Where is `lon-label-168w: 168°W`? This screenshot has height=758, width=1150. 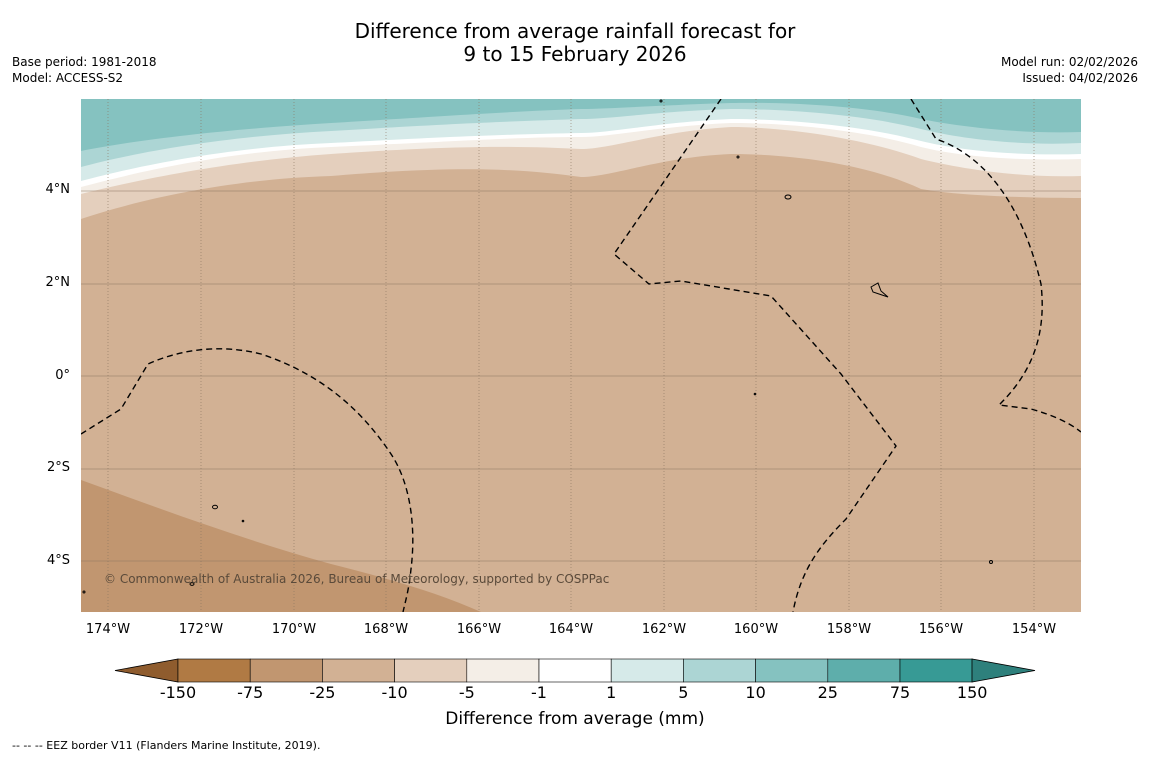 lon-label-168w: 168°W is located at coordinates (386, 629).